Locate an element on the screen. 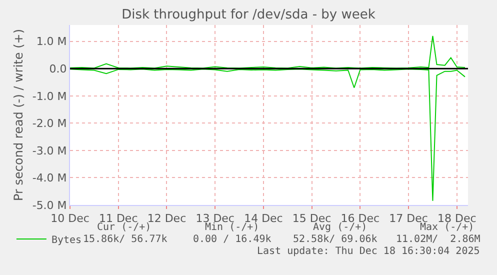 This screenshot has width=497, height=275. y-tick-label: 0.0 is located at coordinates (58, 69).